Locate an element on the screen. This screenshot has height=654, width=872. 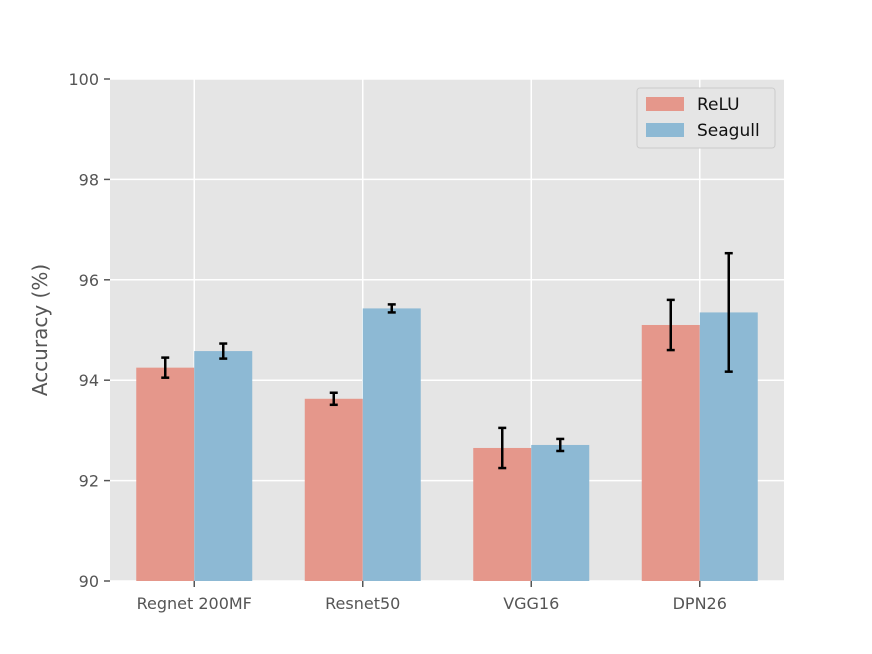
y-tick-label: 90 is located at coordinates (89, 581).